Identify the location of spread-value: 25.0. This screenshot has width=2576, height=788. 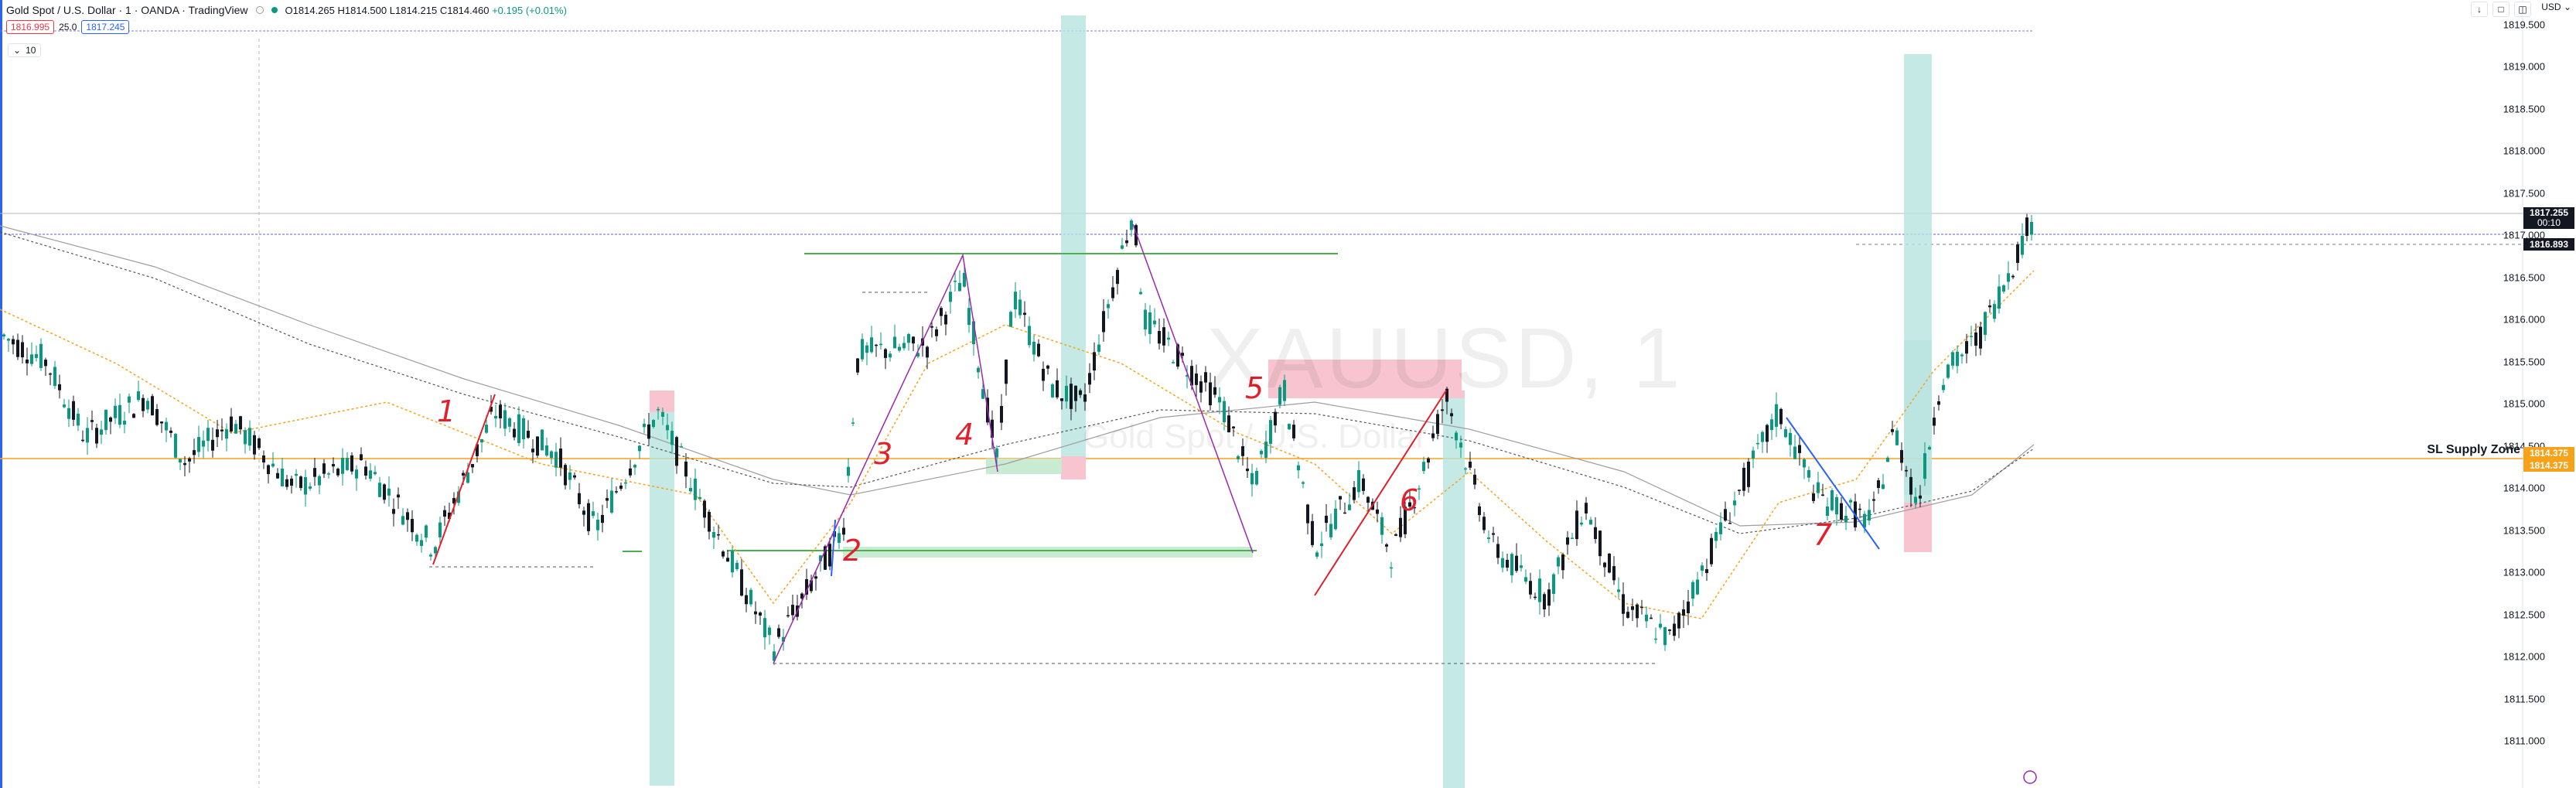
(68, 27).